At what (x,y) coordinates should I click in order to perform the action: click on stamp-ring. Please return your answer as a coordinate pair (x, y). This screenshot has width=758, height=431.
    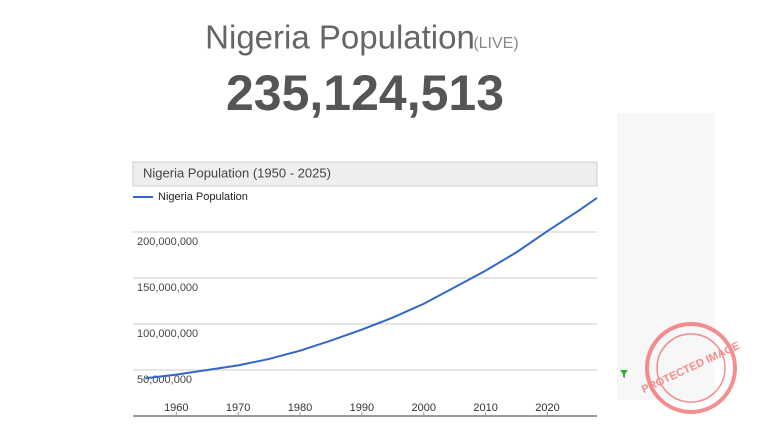
    Looking at the image, I should click on (691, 368).